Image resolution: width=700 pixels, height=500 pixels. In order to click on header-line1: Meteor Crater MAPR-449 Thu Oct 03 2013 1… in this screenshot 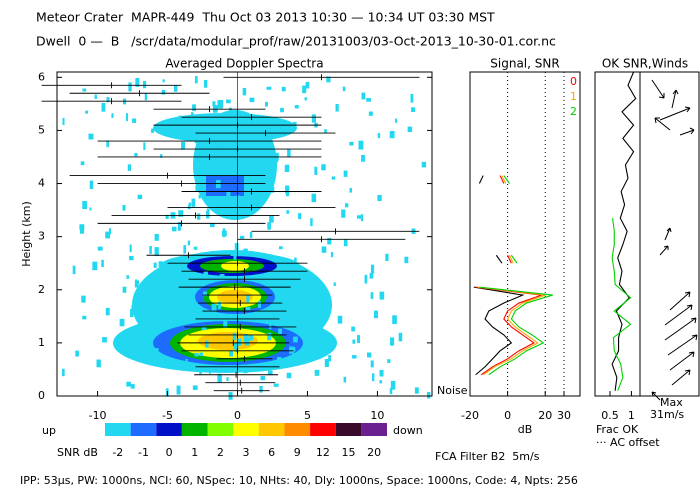, I will do `click(265, 17)`.